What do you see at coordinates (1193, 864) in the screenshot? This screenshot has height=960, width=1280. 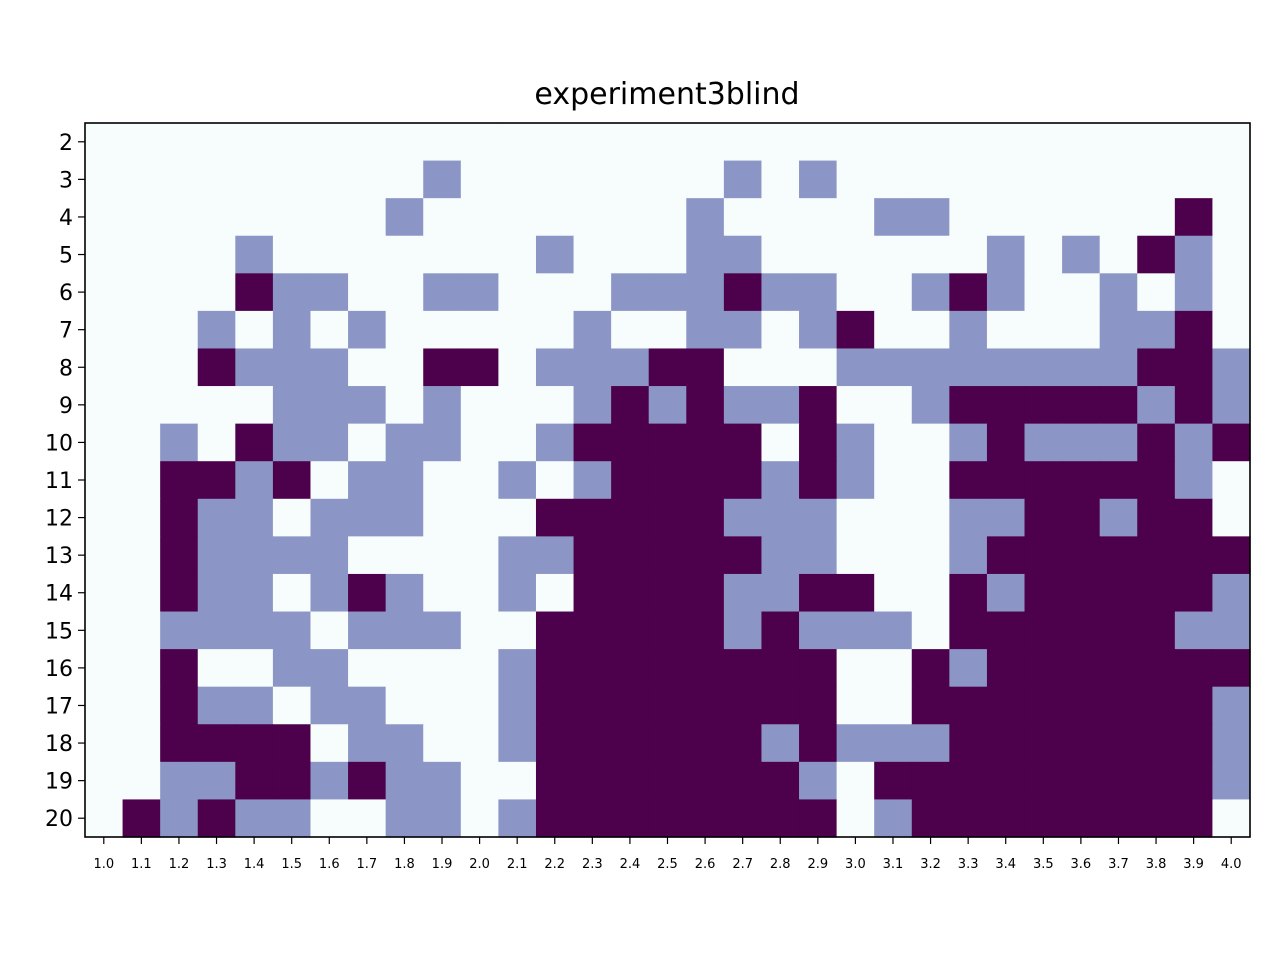 I see `x-tick-label: 3.9` at bounding box center [1193, 864].